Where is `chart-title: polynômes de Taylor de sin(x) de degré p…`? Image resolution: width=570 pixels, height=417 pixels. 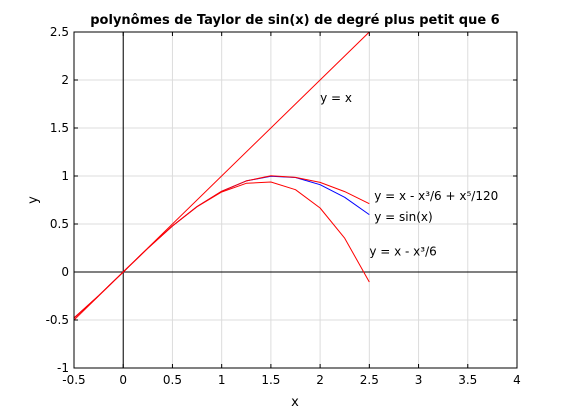
chart-title: polynômes de Taylor de sin(x) de degré p… is located at coordinates (294, 20).